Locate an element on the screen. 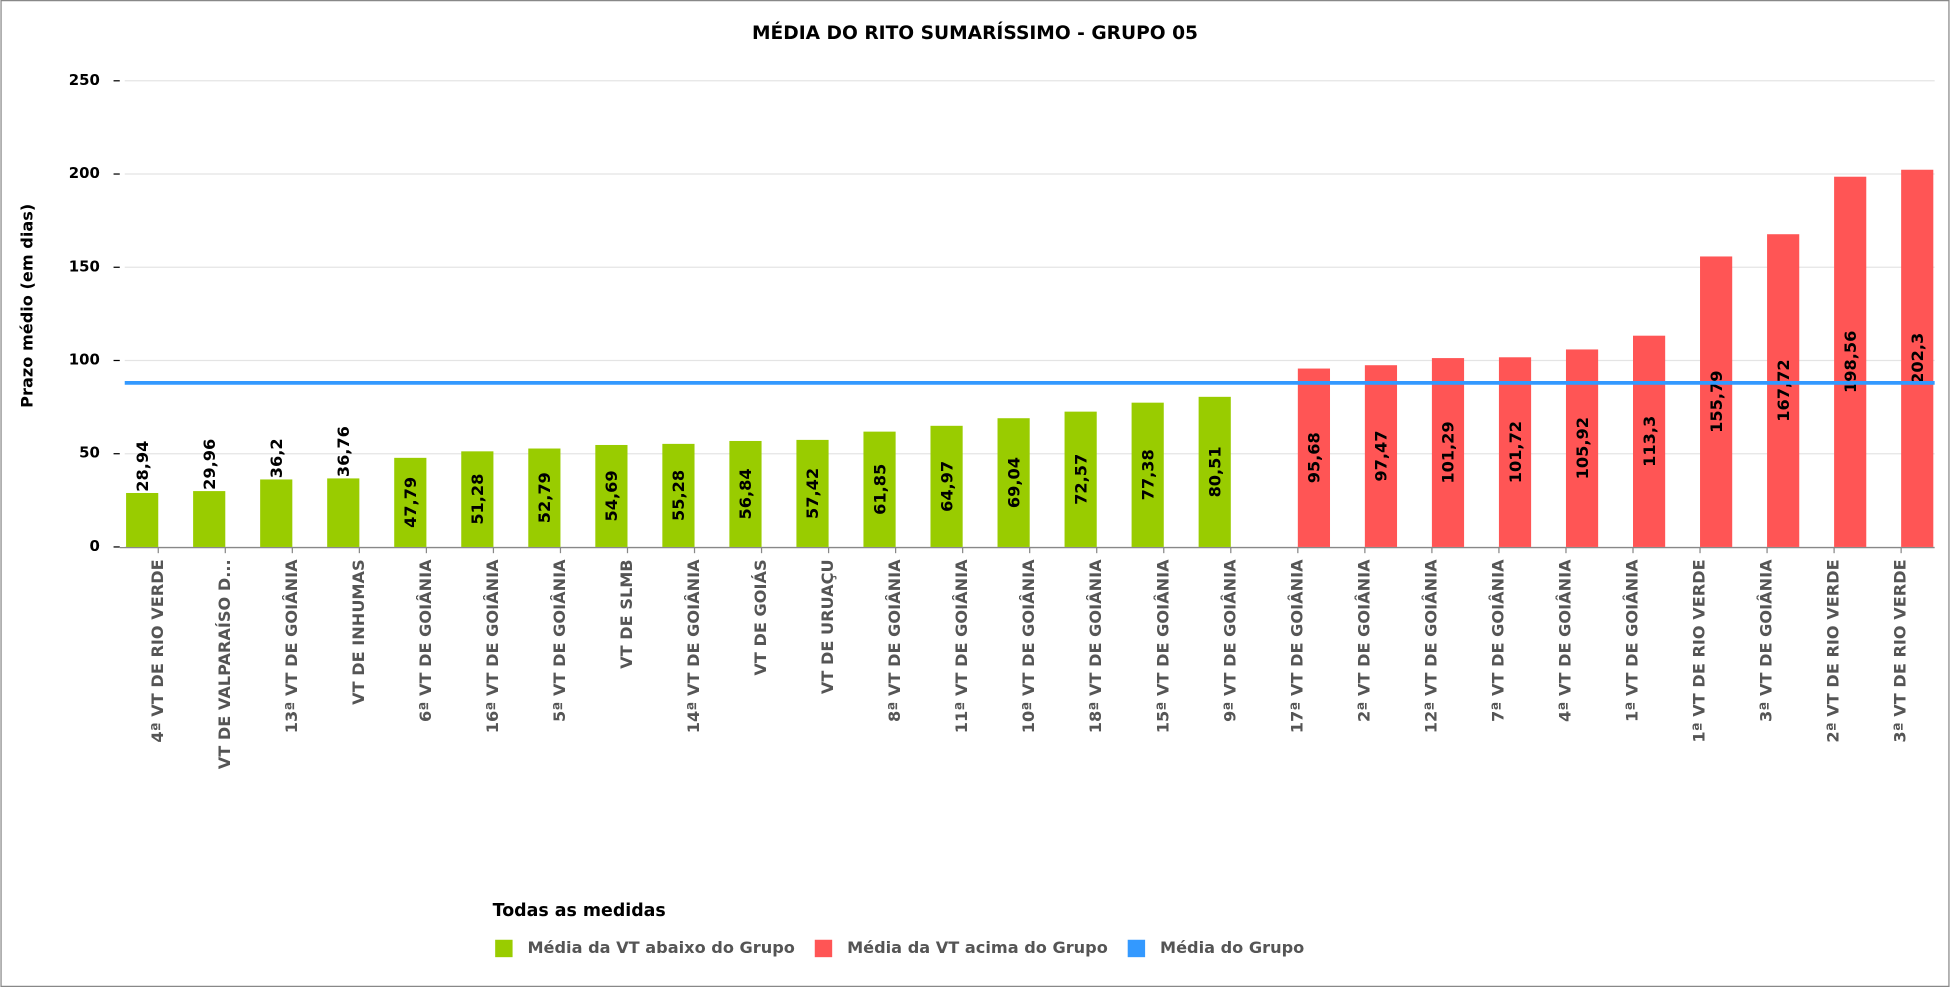  x-tick-label: VT DE INHUMAS is located at coordinates (358, 631).